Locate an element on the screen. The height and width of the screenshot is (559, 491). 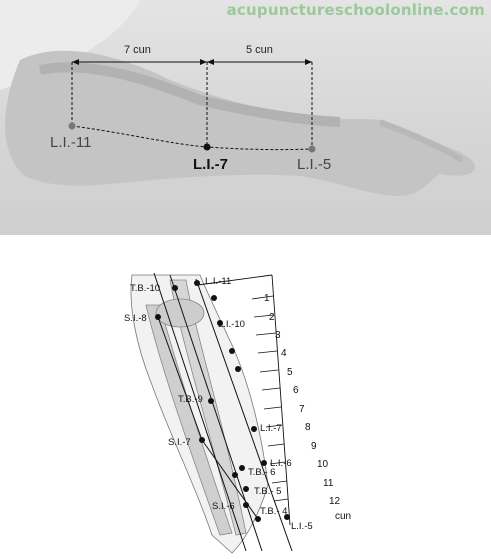
scale-top is located at coordinates (235, 280).